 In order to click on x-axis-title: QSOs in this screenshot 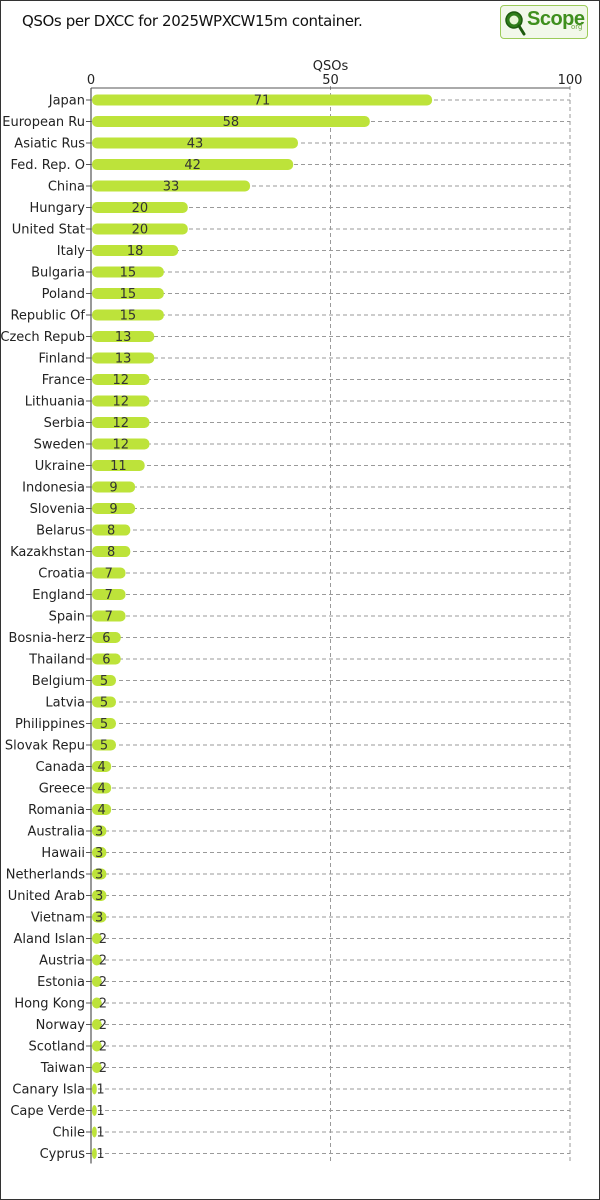, I will do `click(331, 66)`.